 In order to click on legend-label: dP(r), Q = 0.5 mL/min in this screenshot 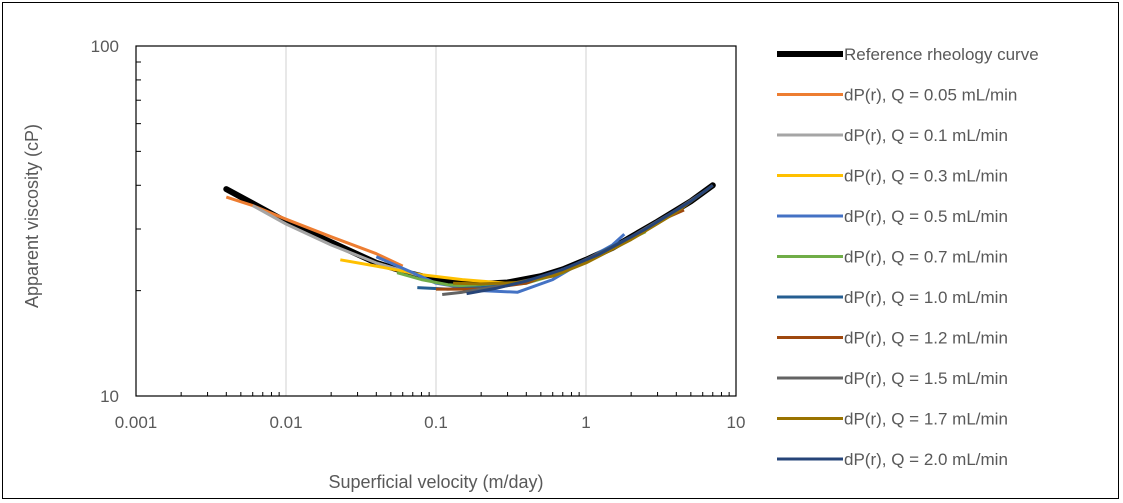, I will do `click(926, 216)`.